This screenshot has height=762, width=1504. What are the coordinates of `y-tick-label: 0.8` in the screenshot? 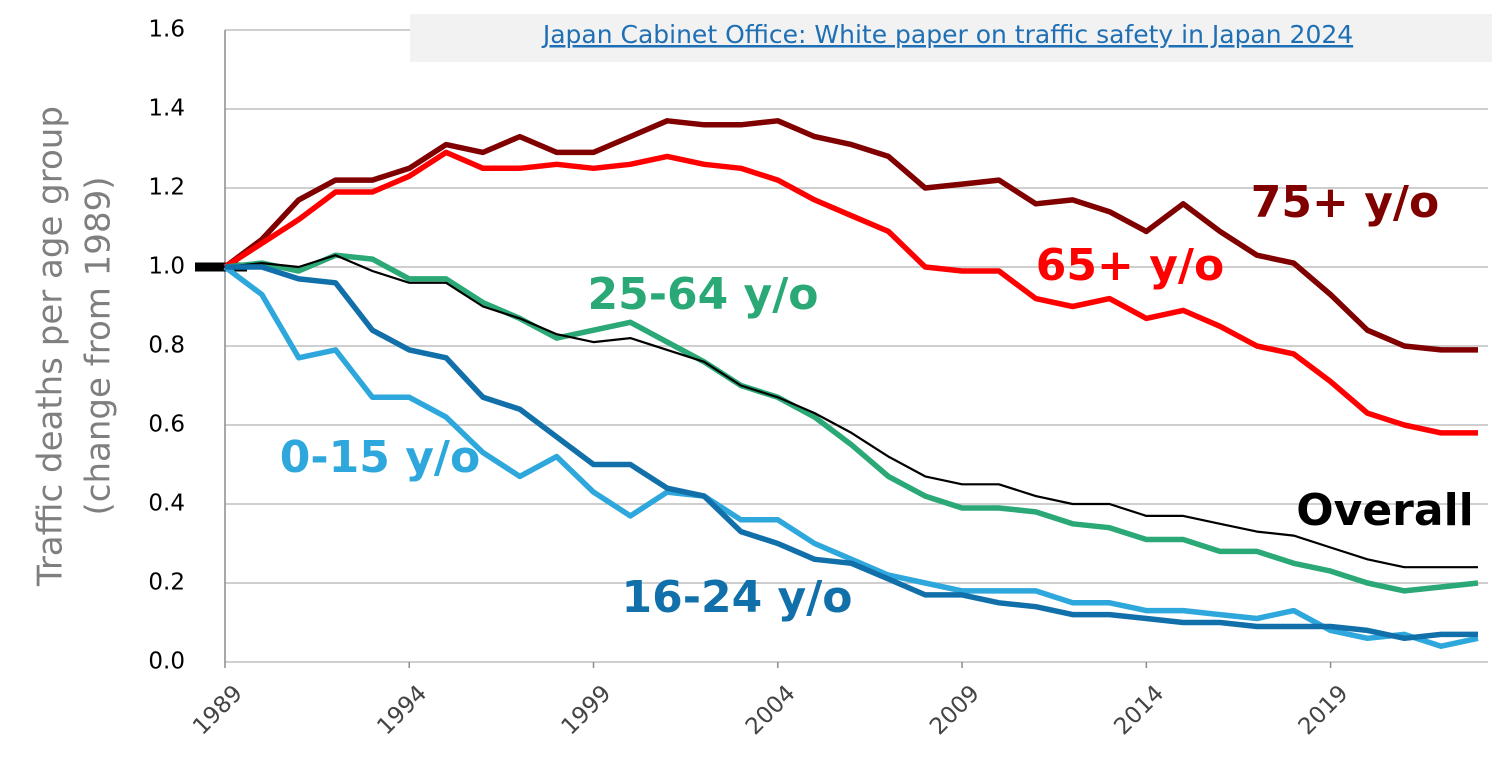 It's located at (166, 346).